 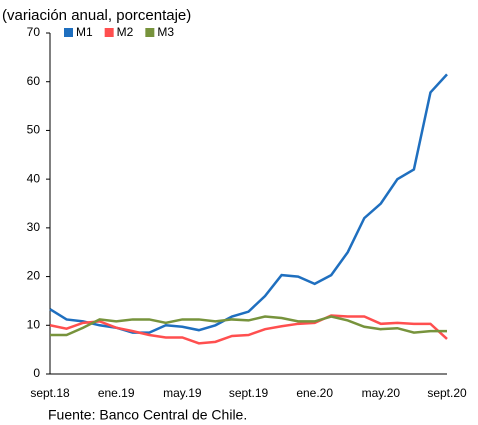 What do you see at coordinates (50, 393) in the screenshot?
I see `x-tick-label: sept.18` at bounding box center [50, 393].